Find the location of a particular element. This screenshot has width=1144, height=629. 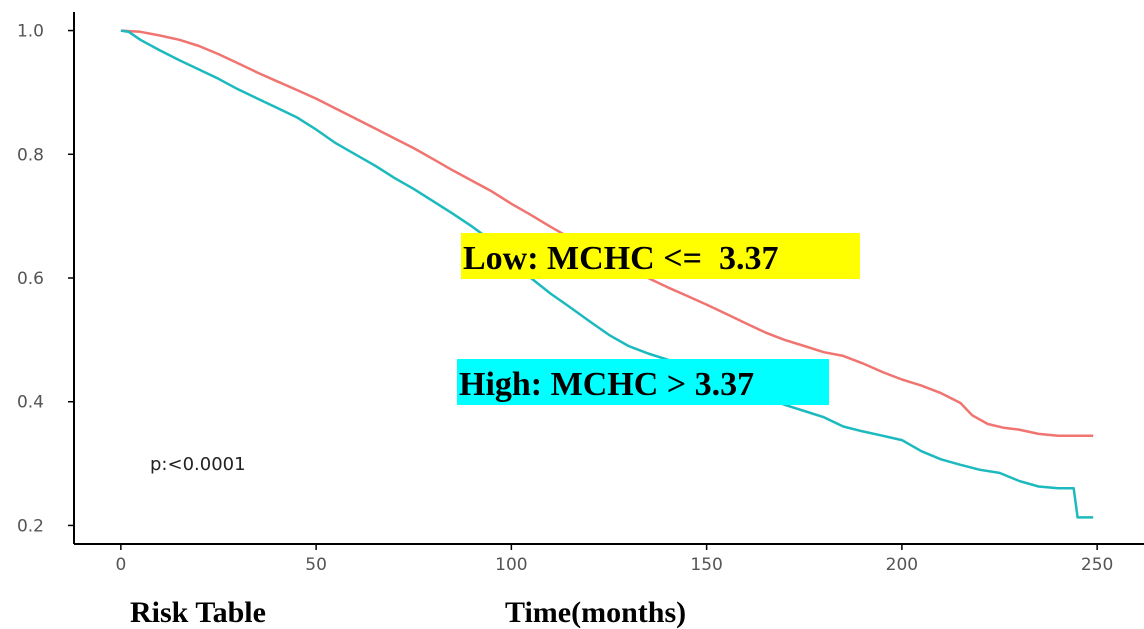

x-tick-label: 50 is located at coordinates (316, 565).